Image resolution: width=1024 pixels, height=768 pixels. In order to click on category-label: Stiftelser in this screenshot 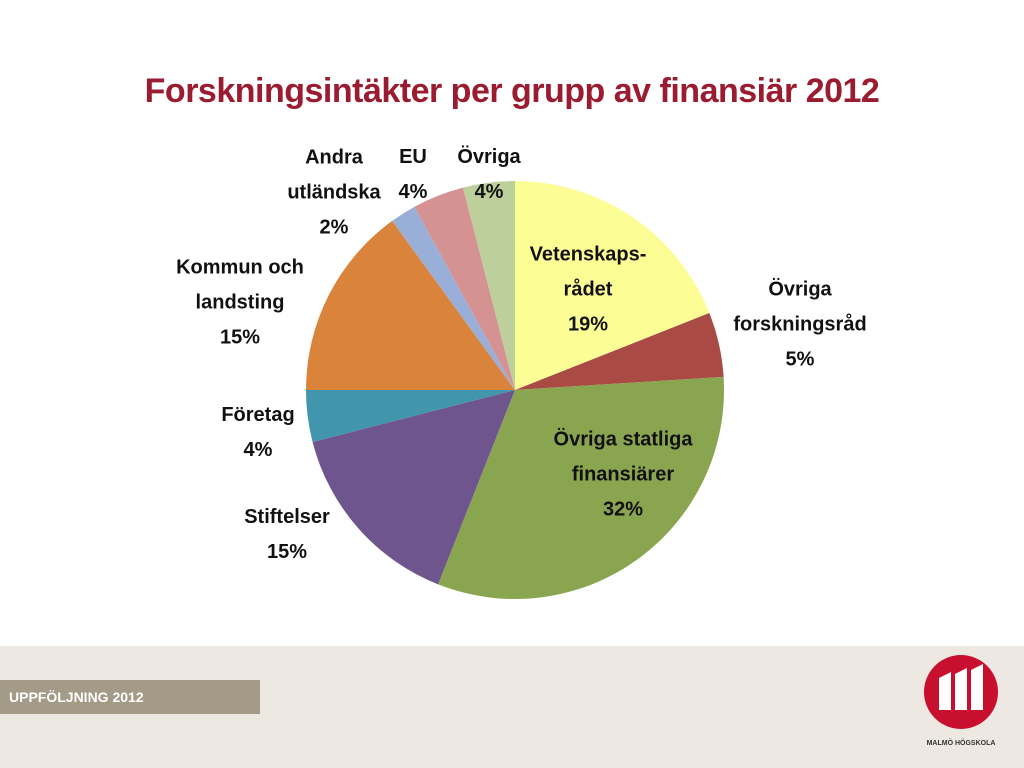, I will do `click(287, 517)`.